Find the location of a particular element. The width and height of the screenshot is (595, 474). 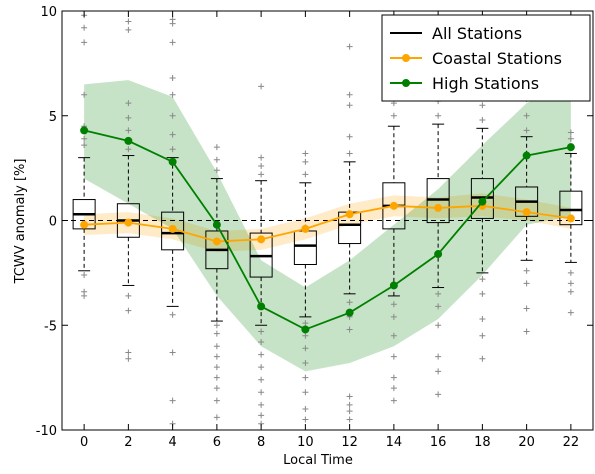

legend-coastal-stations-label: Coastal Stations is located at coordinates (497, 58).